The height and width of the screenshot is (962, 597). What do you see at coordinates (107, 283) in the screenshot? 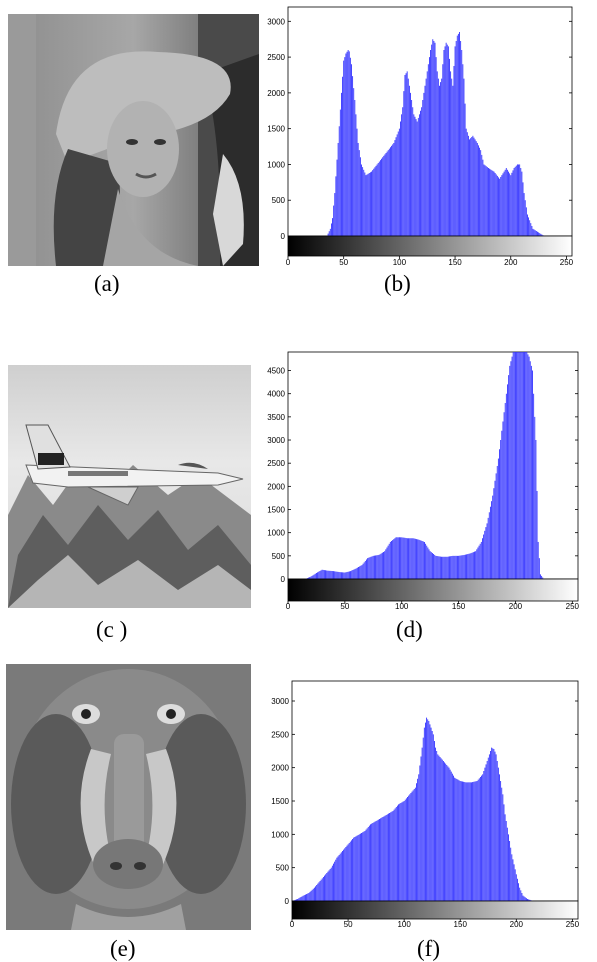
I see `caption-a: (a)` at bounding box center [107, 283].